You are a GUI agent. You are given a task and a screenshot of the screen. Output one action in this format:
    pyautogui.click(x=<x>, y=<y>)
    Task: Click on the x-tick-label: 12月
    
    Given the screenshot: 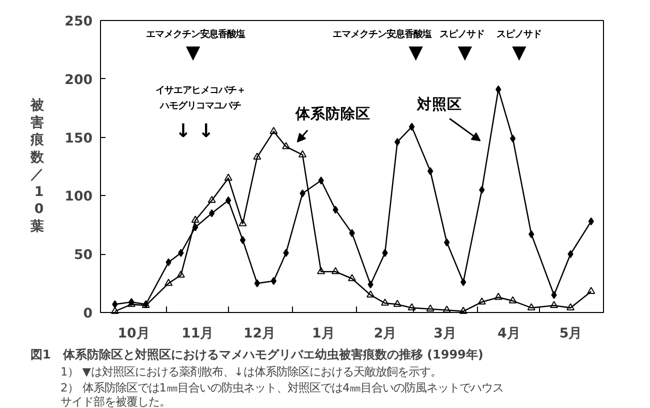 What is the action you would take?
    pyautogui.click(x=259, y=334)
    